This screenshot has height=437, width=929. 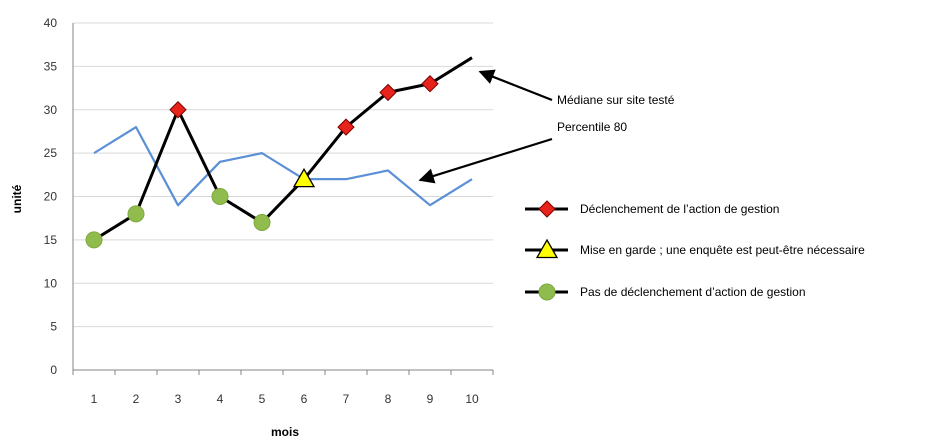 I want to click on x-tick-labels: 1 2 3 4 5 6 7 8 9 10, so click(x=285, y=399).